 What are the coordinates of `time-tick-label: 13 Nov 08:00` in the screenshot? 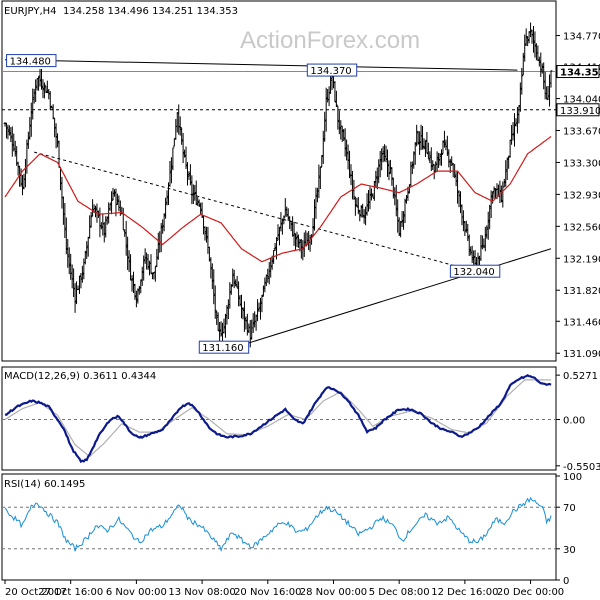 It's located at (201, 592).